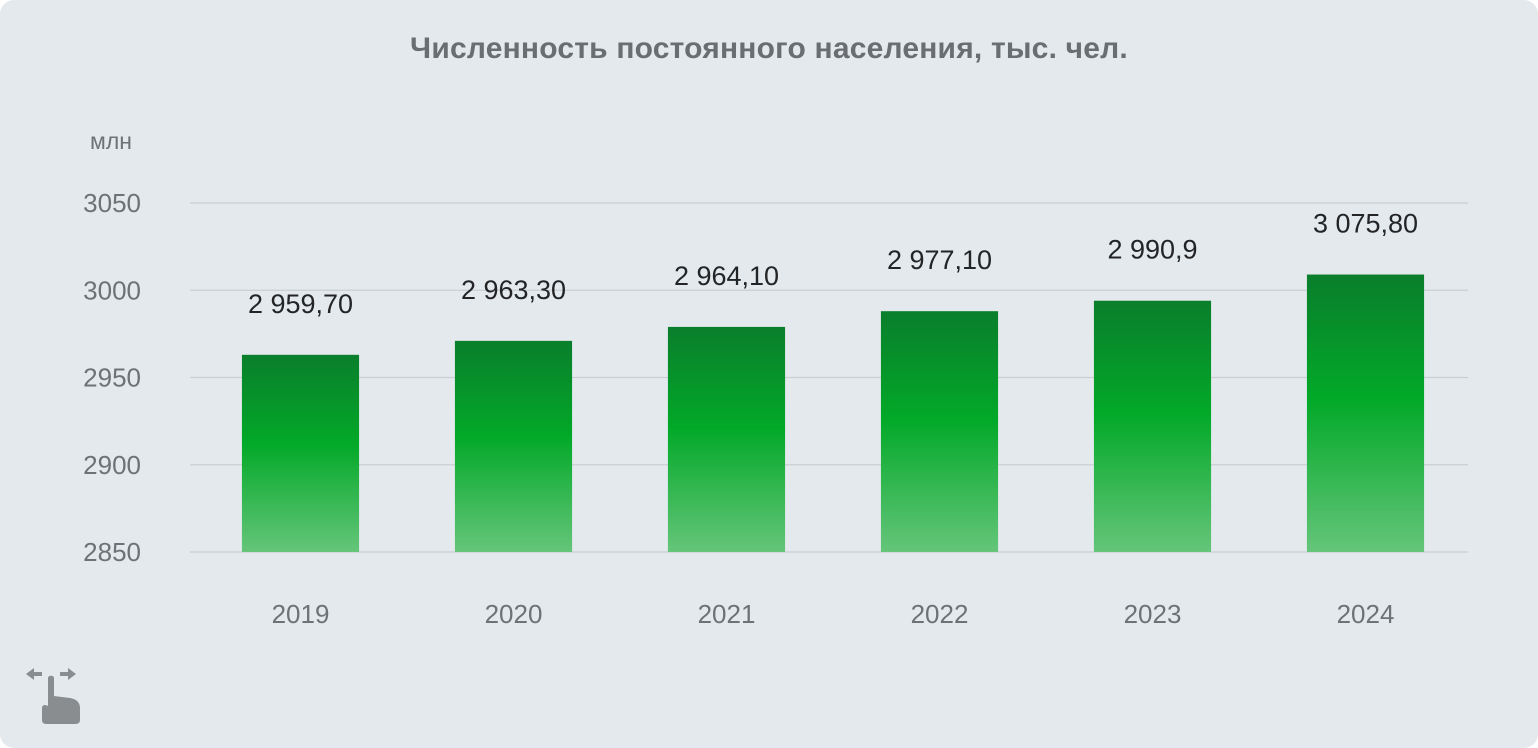  What do you see at coordinates (300, 304) in the screenshot?
I see `data-label-2019: 2 959,70` at bounding box center [300, 304].